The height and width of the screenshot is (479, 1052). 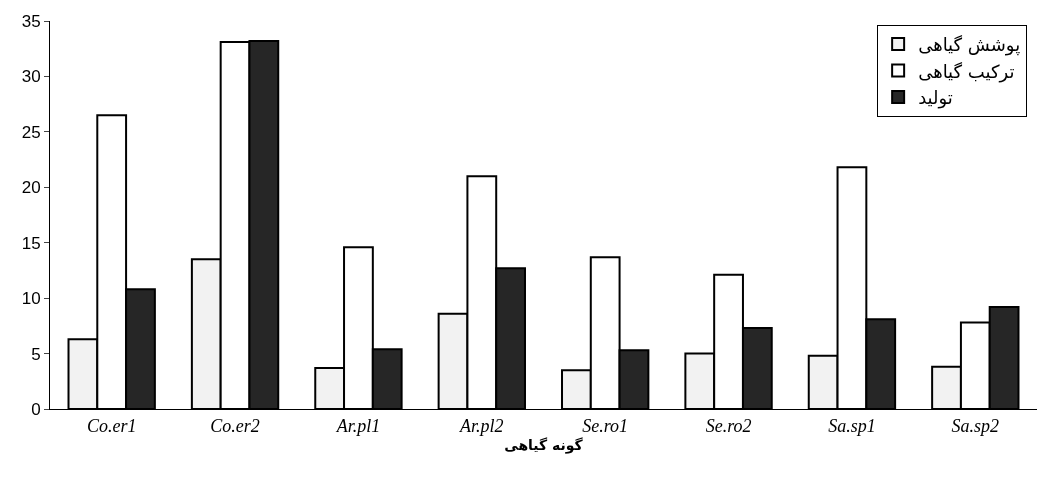 I want to click on x-tick-label: Ar.pl1, so click(x=358, y=425).